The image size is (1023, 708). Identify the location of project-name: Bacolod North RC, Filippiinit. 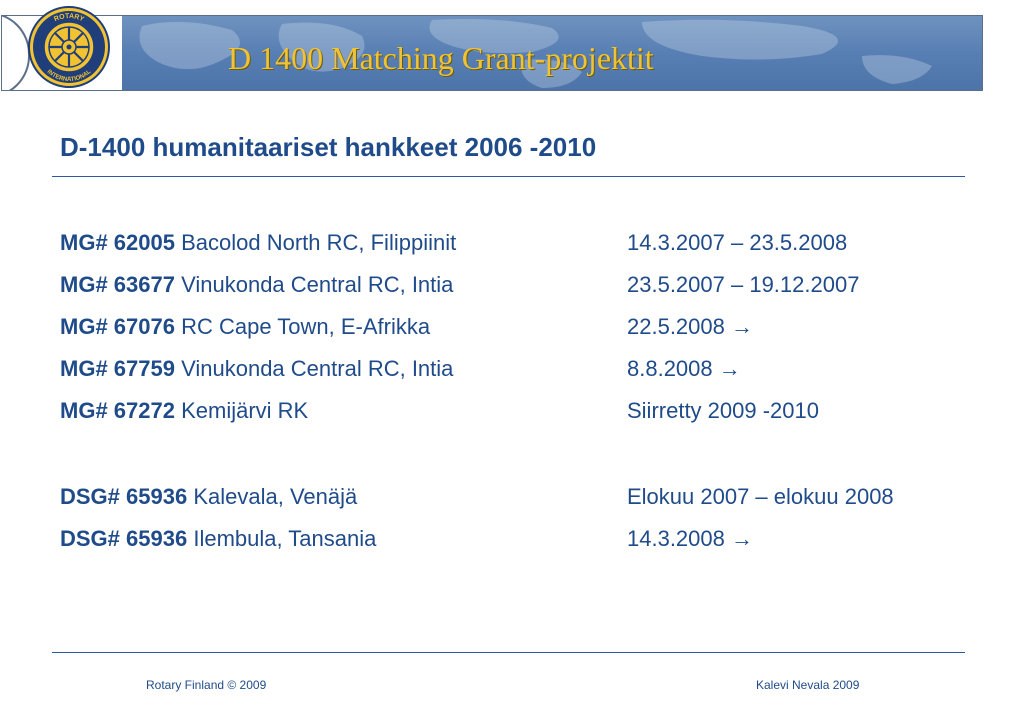
(319, 242).